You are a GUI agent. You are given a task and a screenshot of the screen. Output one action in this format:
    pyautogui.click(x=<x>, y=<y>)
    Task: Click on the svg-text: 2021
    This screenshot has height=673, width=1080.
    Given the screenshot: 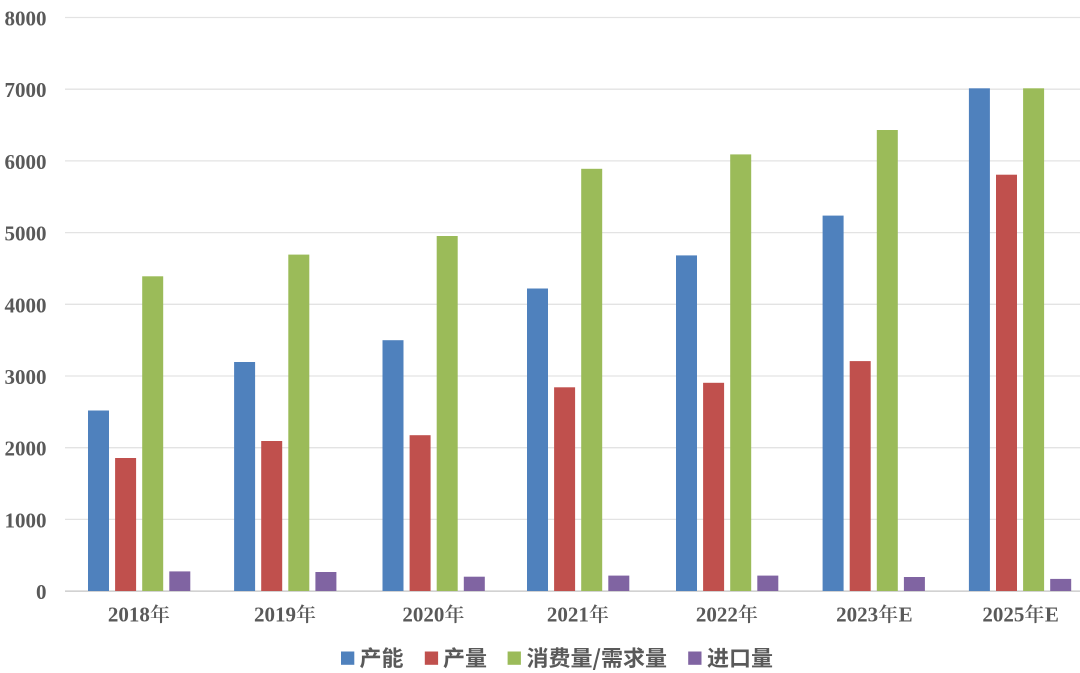 What is the action you would take?
    pyautogui.click(x=568, y=615)
    